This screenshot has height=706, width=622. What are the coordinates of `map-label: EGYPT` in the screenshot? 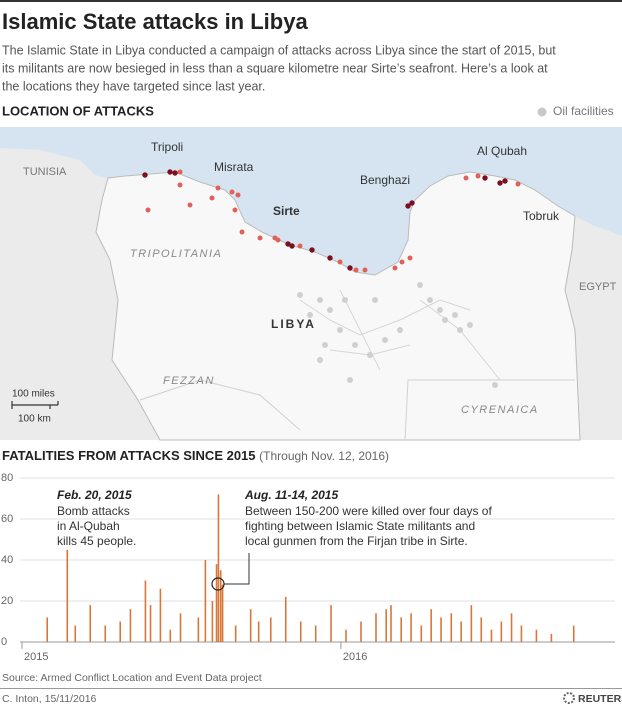 It's located at (598, 287).